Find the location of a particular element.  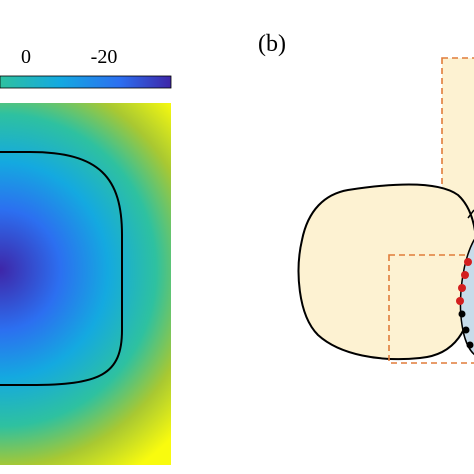

region-blob is located at coordinates (385, 272).